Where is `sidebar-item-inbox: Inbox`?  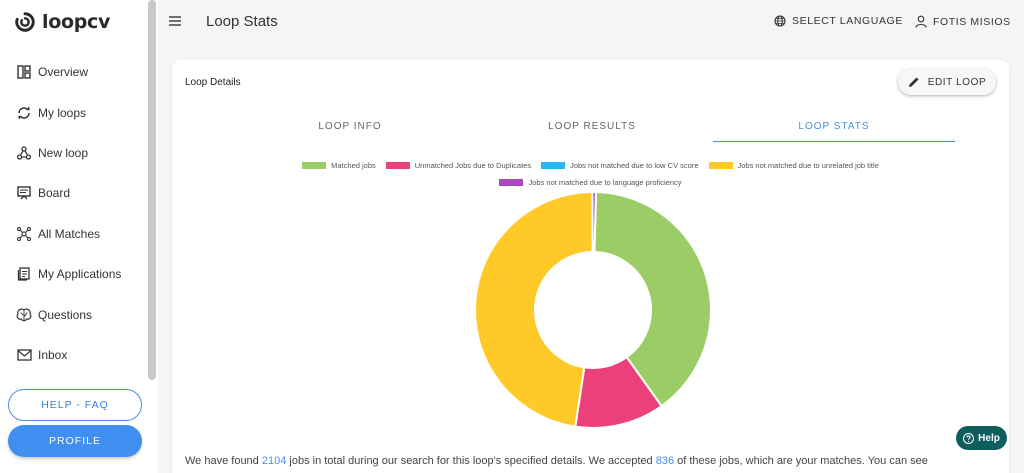
sidebar-item-inbox: Inbox is located at coordinates (74, 355).